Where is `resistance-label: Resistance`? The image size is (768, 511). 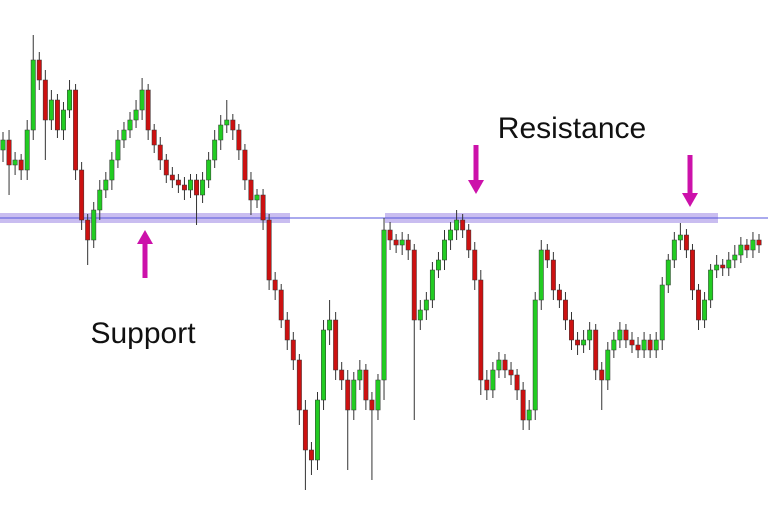
resistance-label: Resistance is located at coordinates (572, 128).